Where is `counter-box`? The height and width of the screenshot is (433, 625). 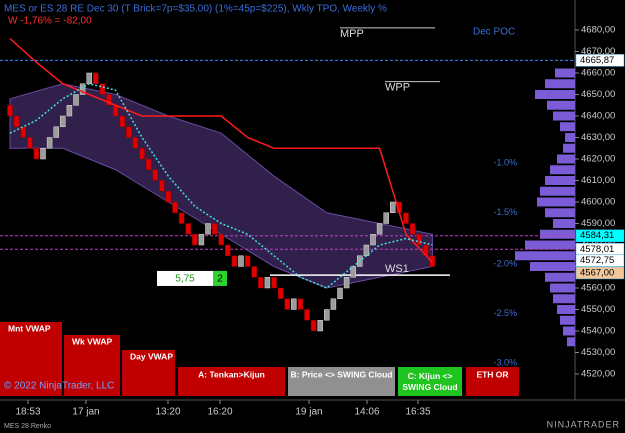 counter-box is located at coordinates (185, 278).